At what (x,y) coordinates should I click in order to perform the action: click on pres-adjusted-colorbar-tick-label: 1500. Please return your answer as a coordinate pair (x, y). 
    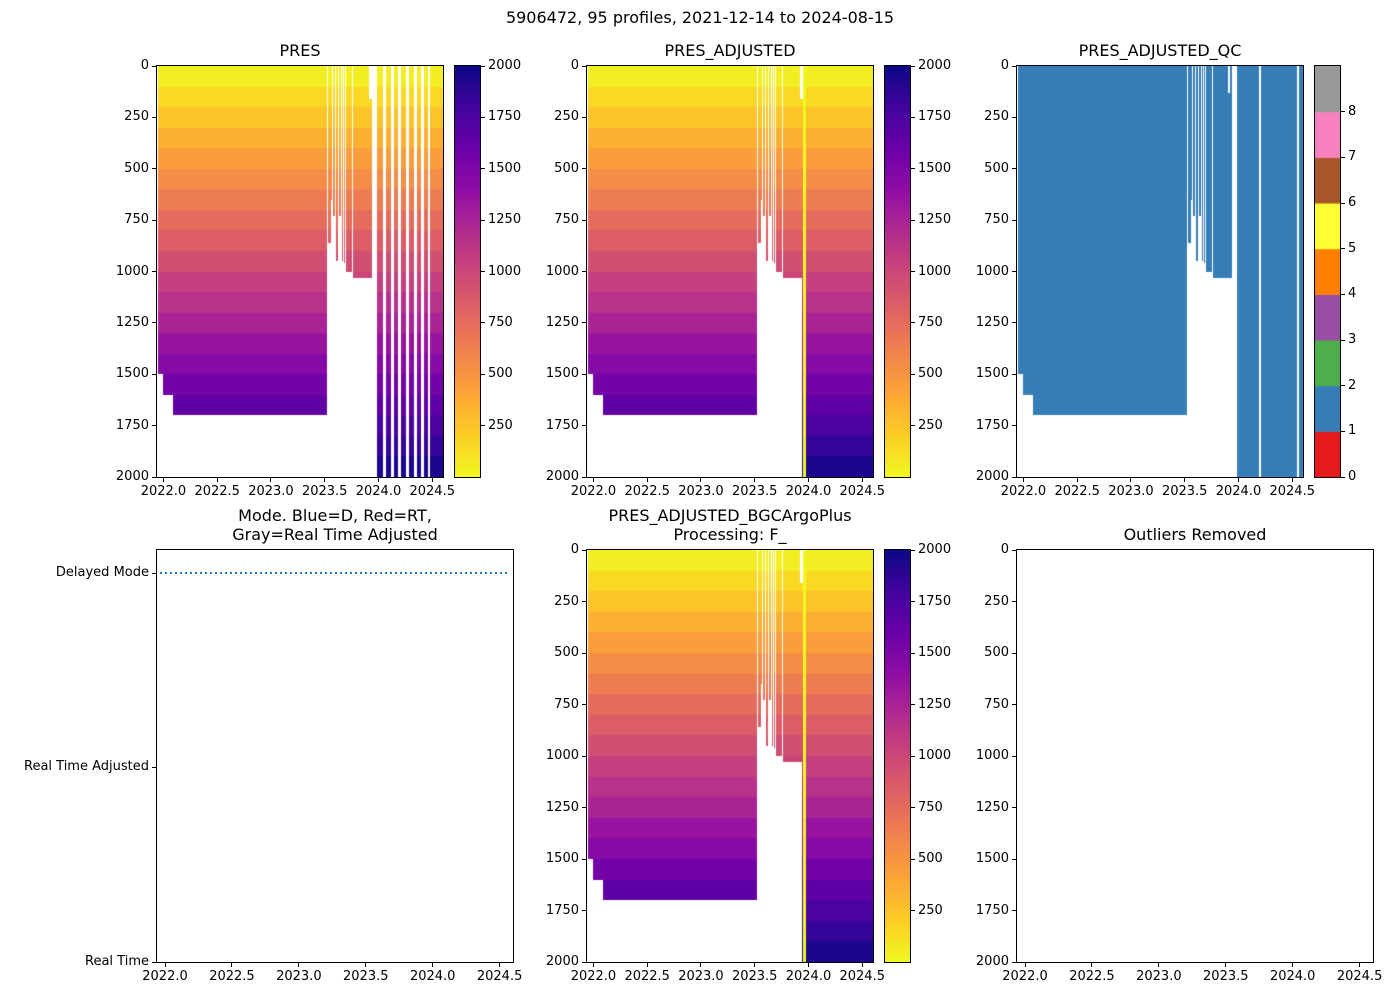
    Looking at the image, I should click on (935, 168).